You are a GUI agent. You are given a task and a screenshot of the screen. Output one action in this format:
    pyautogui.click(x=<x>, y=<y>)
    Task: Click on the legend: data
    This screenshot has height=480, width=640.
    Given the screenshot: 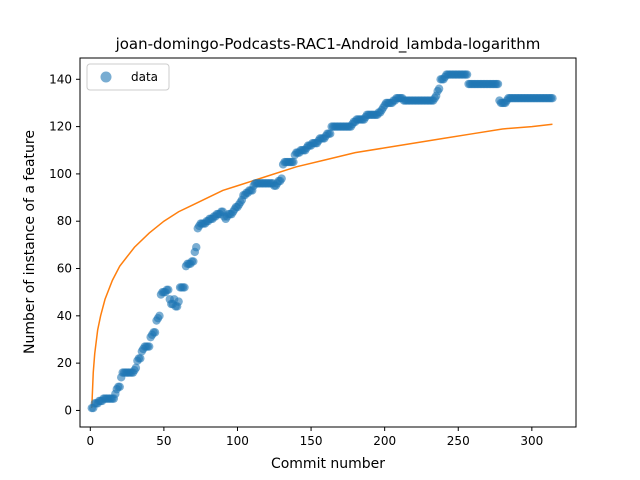 What is the action you would take?
    pyautogui.click(x=128, y=77)
    